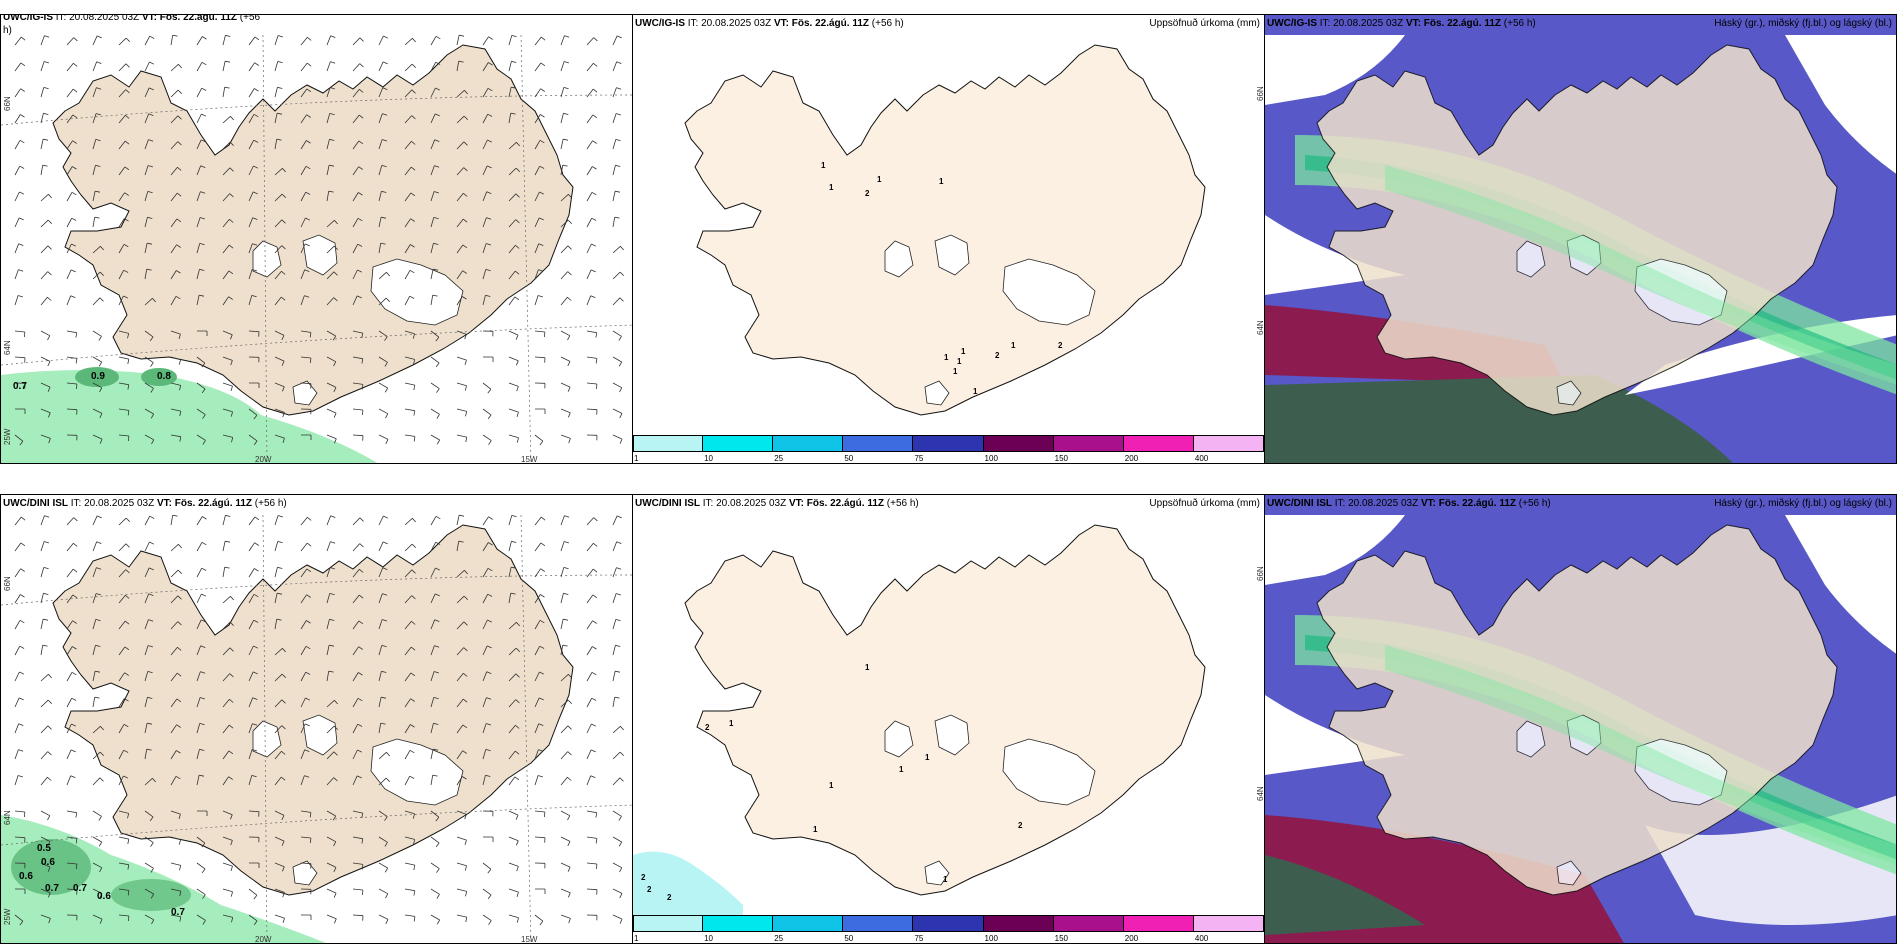 This screenshot has height=950, width=1900. I want to click on iceland-land, so click(1577, 710).